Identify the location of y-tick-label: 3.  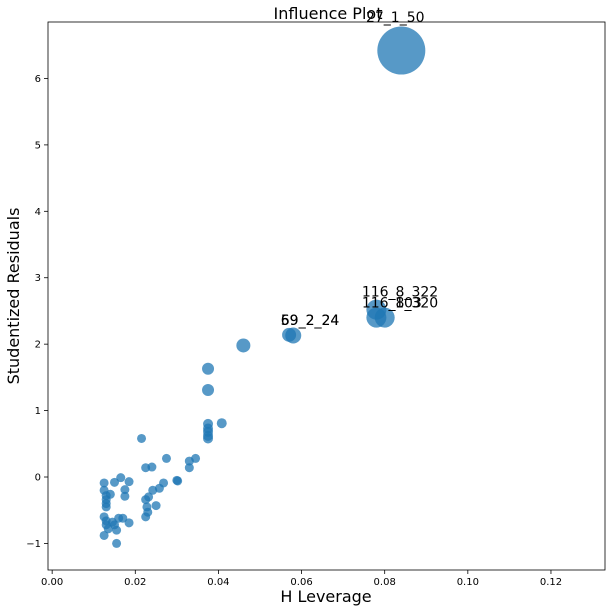
(38, 278).